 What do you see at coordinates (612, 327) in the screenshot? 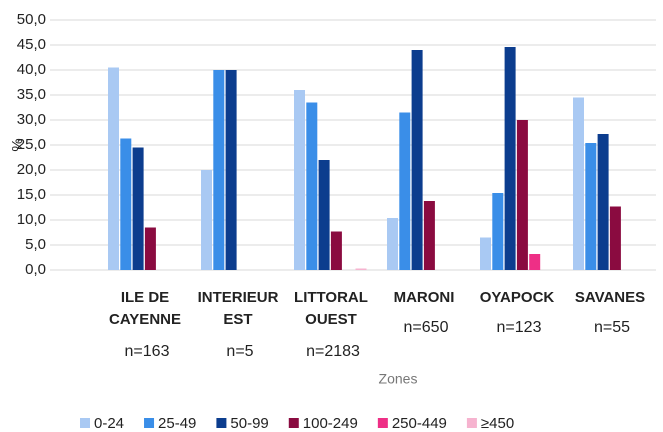
I see `sample-size: n=55` at bounding box center [612, 327].